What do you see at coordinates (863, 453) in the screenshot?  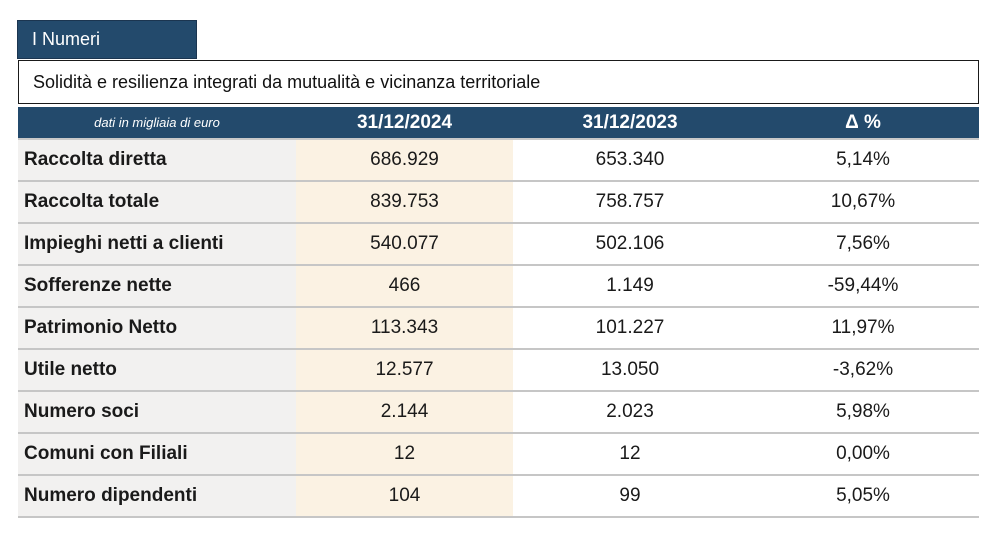 I see `value-delta: 0,00%` at bounding box center [863, 453].